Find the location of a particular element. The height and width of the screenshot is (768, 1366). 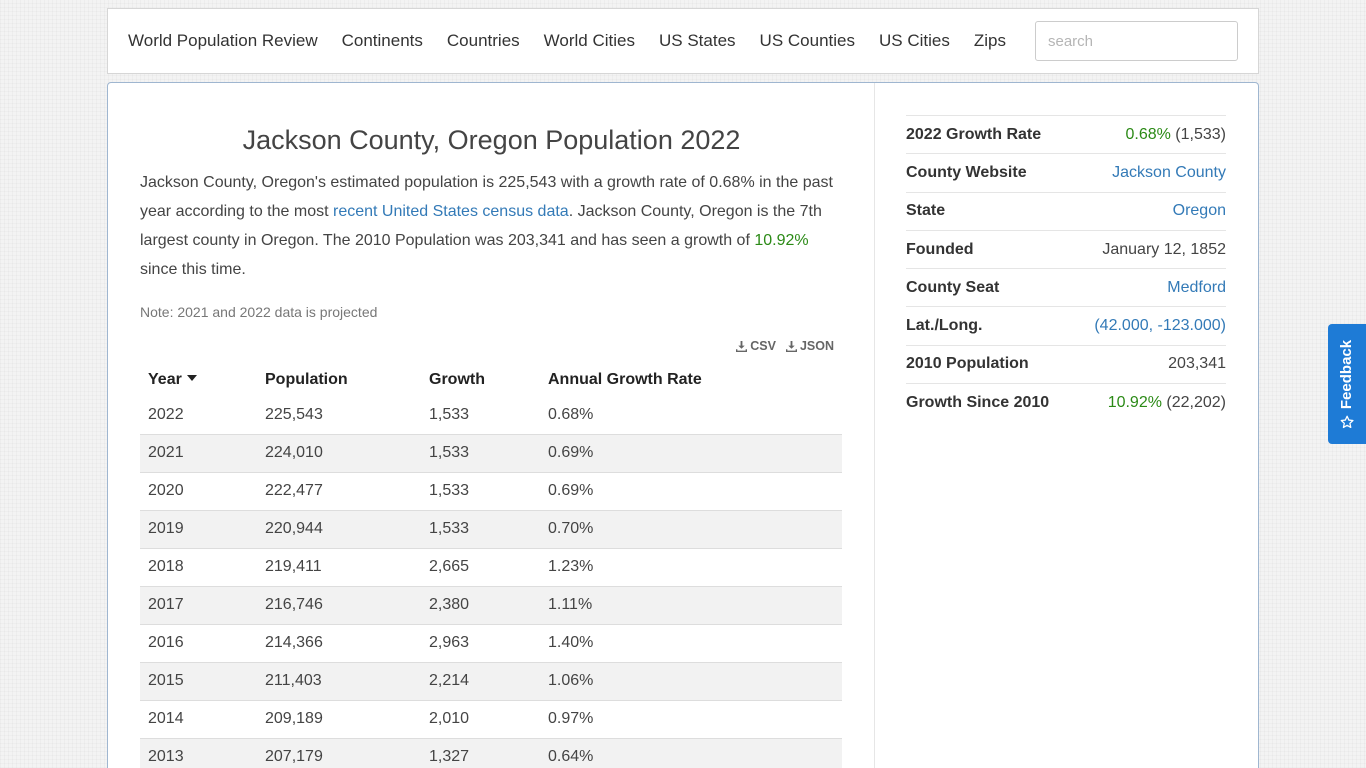

growth-rate-cell: 0.68% is located at coordinates (571, 414).